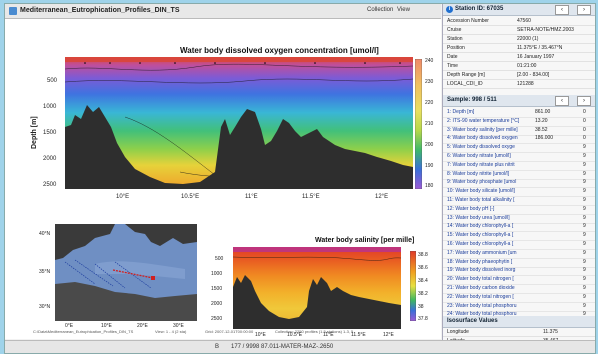 This screenshot has width=598, height=354. Describe the element at coordinates (480, 261) in the screenshot. I see `sample-row-label: 18: Water body phaeophytin [` at that location.